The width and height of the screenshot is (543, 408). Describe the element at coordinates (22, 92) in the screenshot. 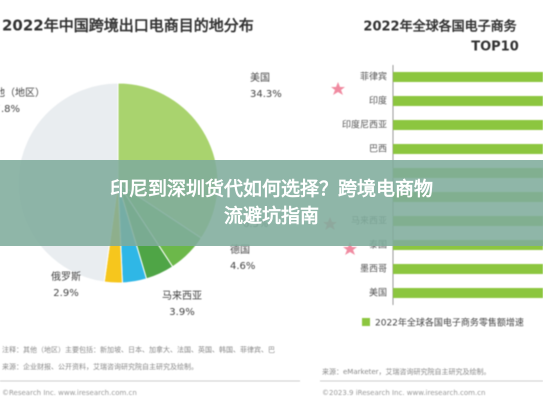

I see `slice-label: 其他（地区）` at that location.